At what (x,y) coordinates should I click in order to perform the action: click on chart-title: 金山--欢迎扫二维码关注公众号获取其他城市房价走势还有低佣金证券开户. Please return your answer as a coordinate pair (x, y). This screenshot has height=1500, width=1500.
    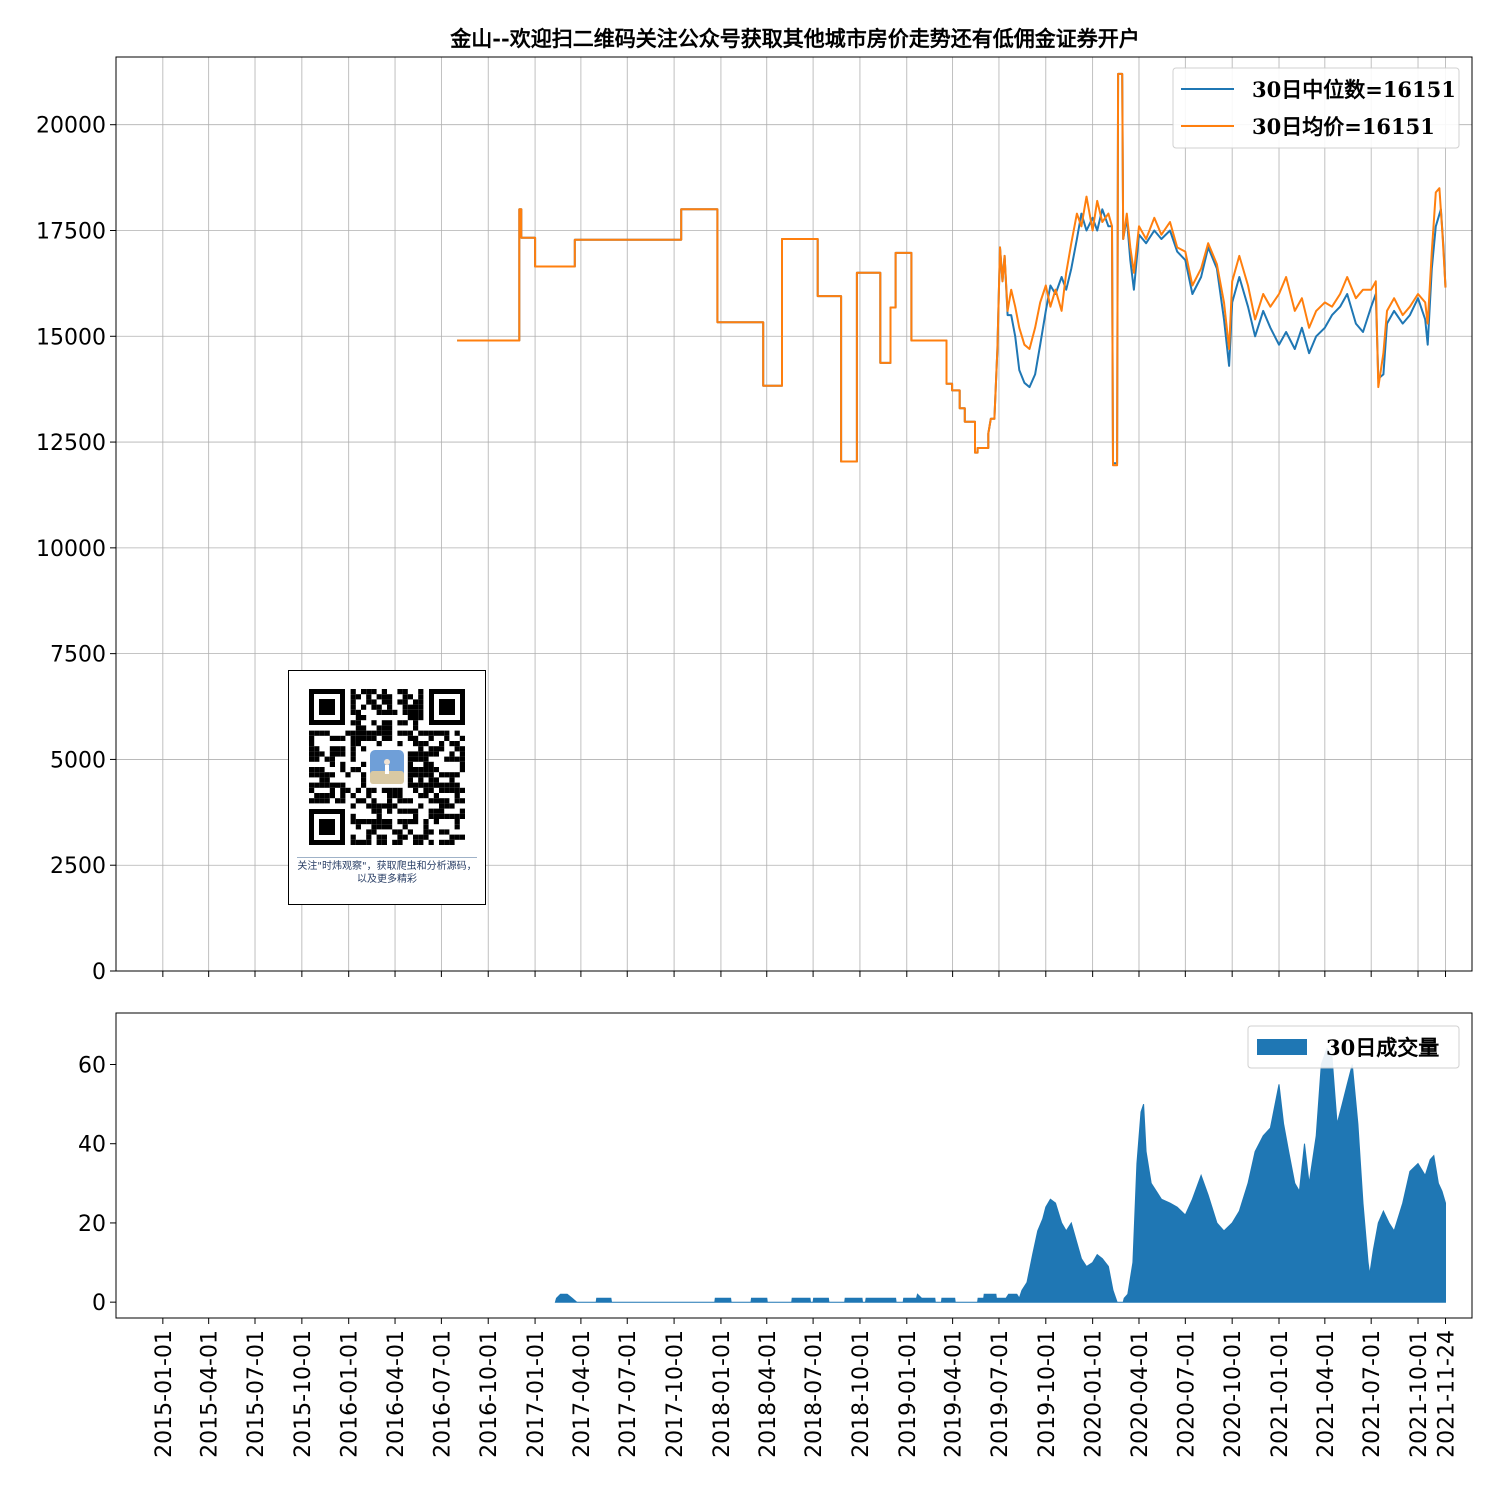
    Looking at the image, I should click on (794, 38).